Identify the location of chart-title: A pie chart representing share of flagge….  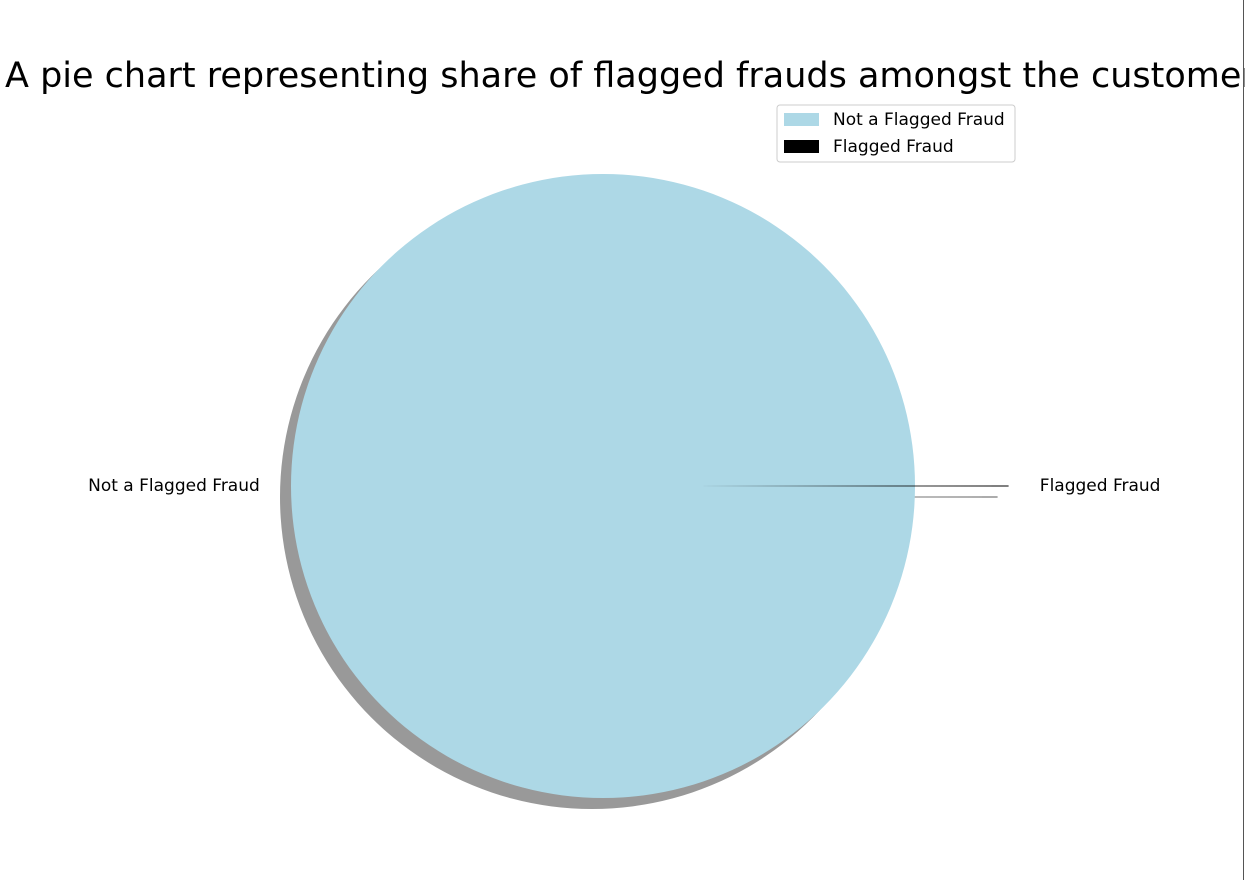
(625, 76).